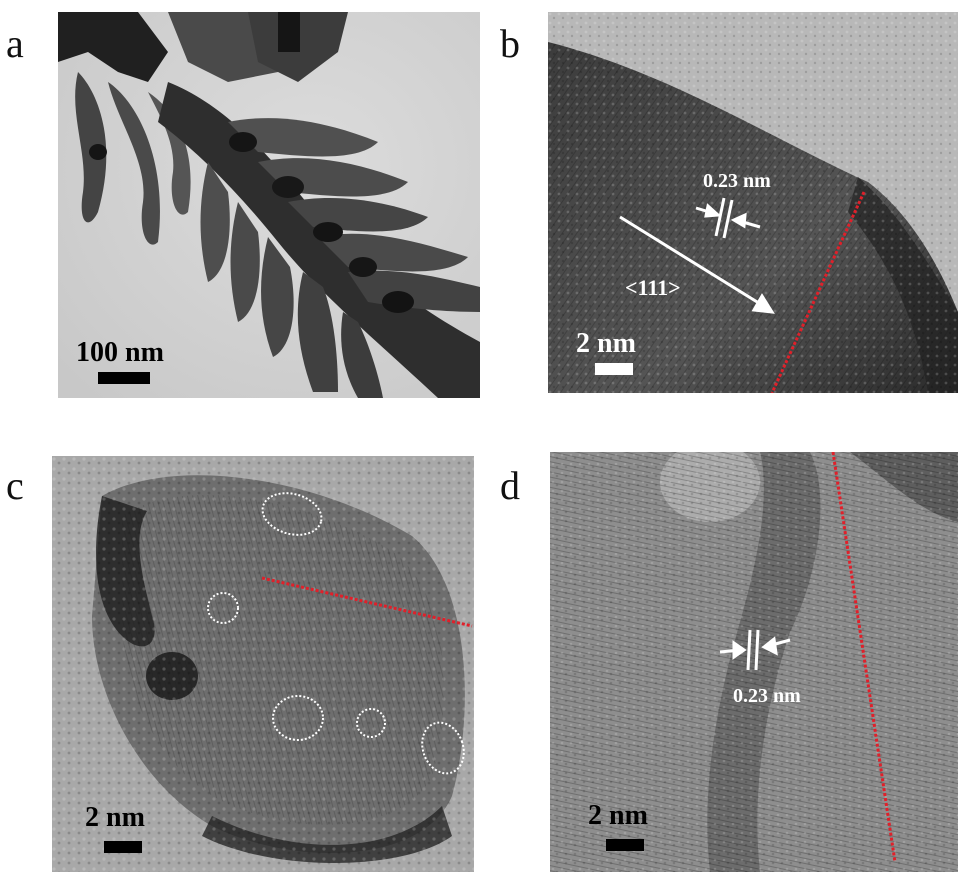  Describe the element at coordinates (124, 378) in the screenshot. I see `panel-a-scale-bar` at that location.